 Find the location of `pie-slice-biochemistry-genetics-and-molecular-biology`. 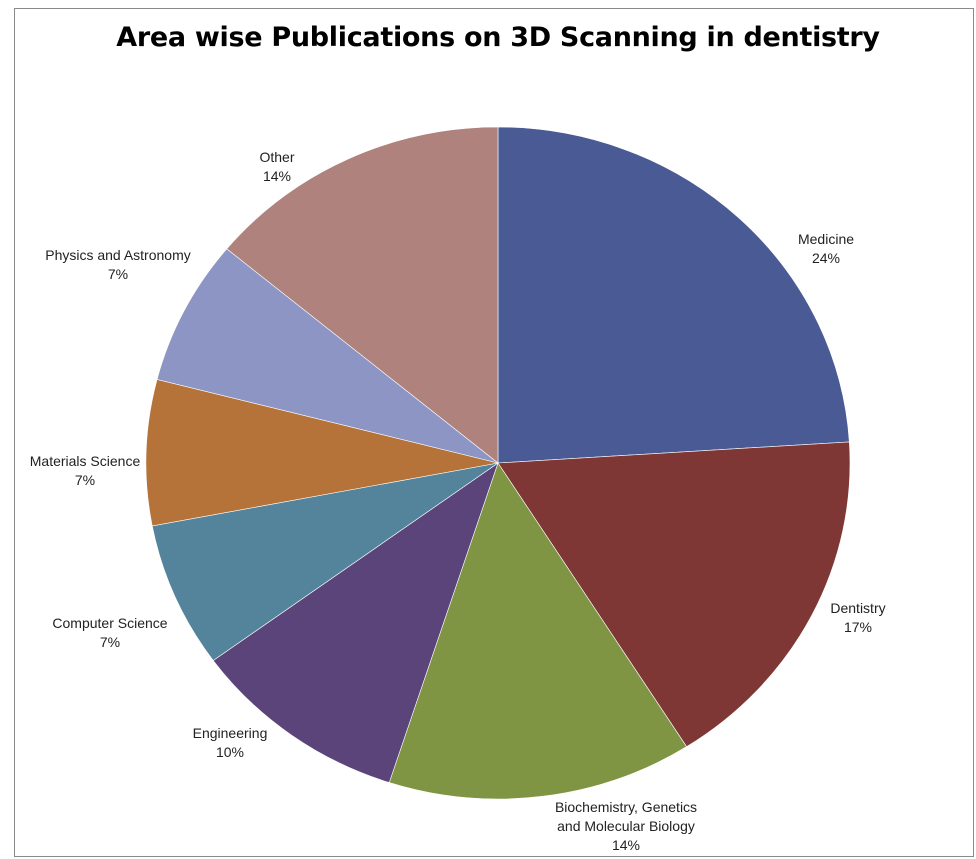

pie-slice-biochemistry-genetics-and-molecular-biology is located at coordinates (538, 631).